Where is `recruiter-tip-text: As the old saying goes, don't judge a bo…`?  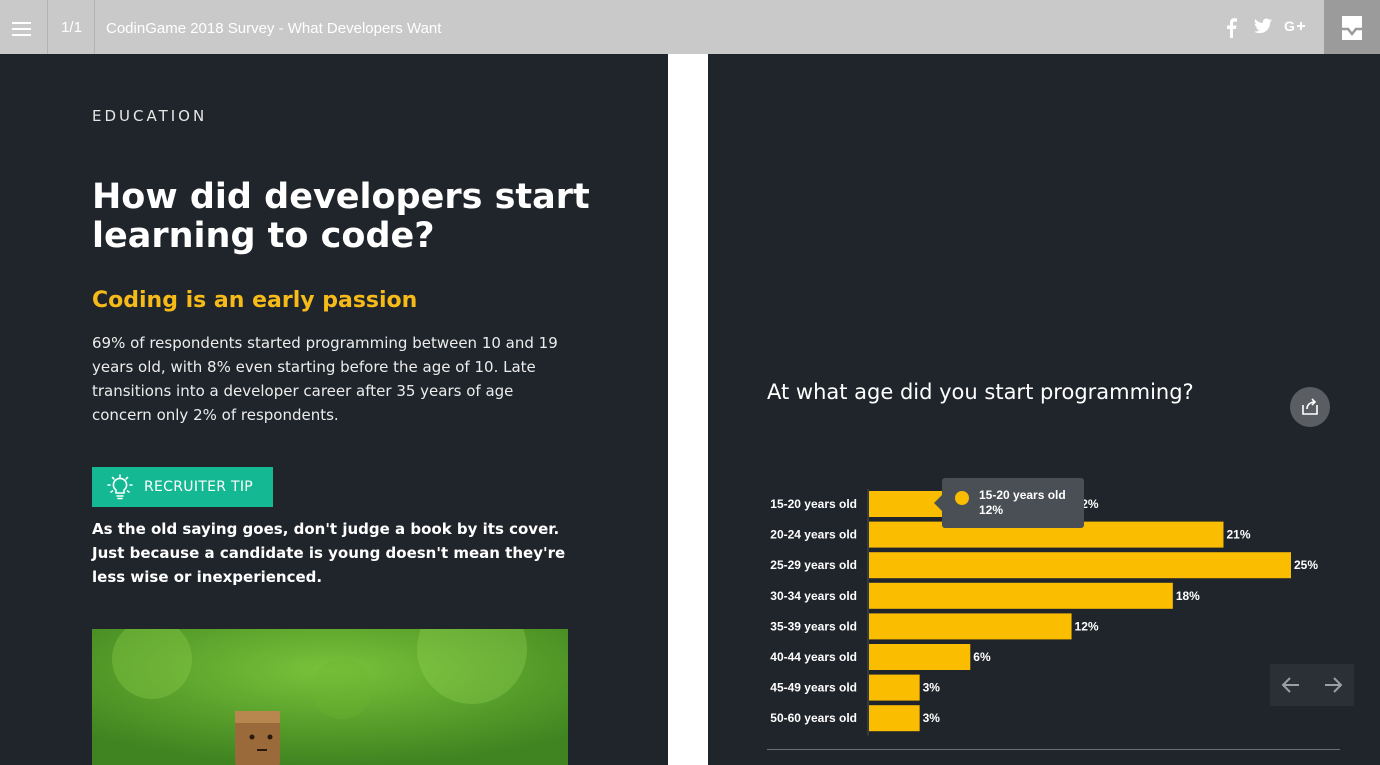
recruiter-tip-text: As the old saying goes, don't judge a bo… is located at coordinates (329, 553).